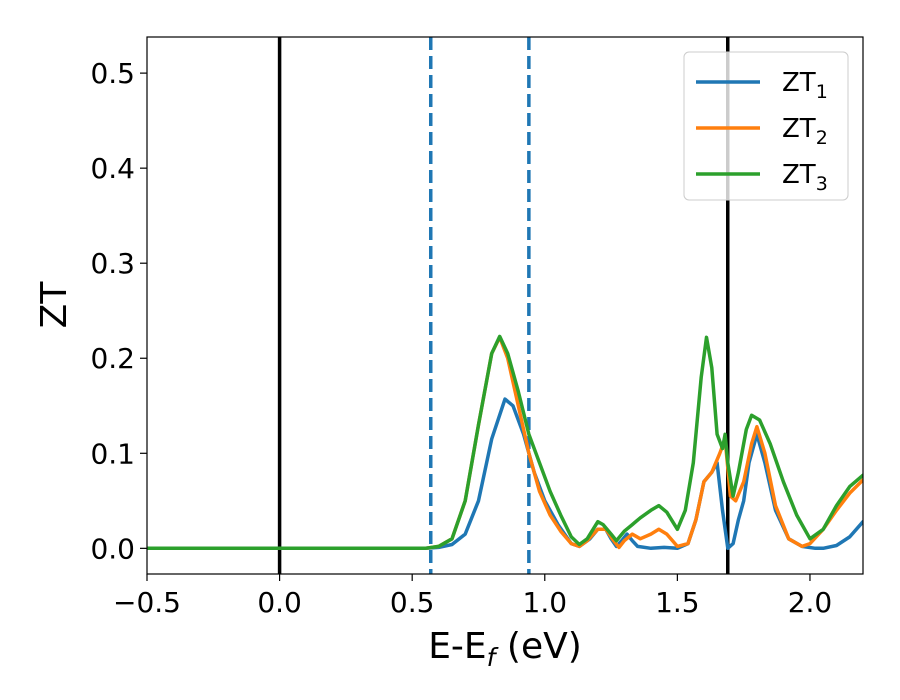  I want to click on legend-label-3: ZT3, so click(805, 177).